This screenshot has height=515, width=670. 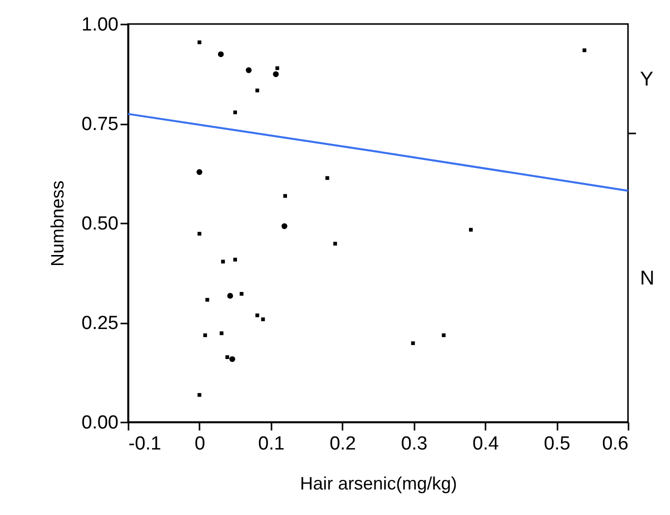 What do you see at coordinates (486, 444) in the screenshot?
I see `x-tick-label: 0.4` at bounding box center [486, 444].